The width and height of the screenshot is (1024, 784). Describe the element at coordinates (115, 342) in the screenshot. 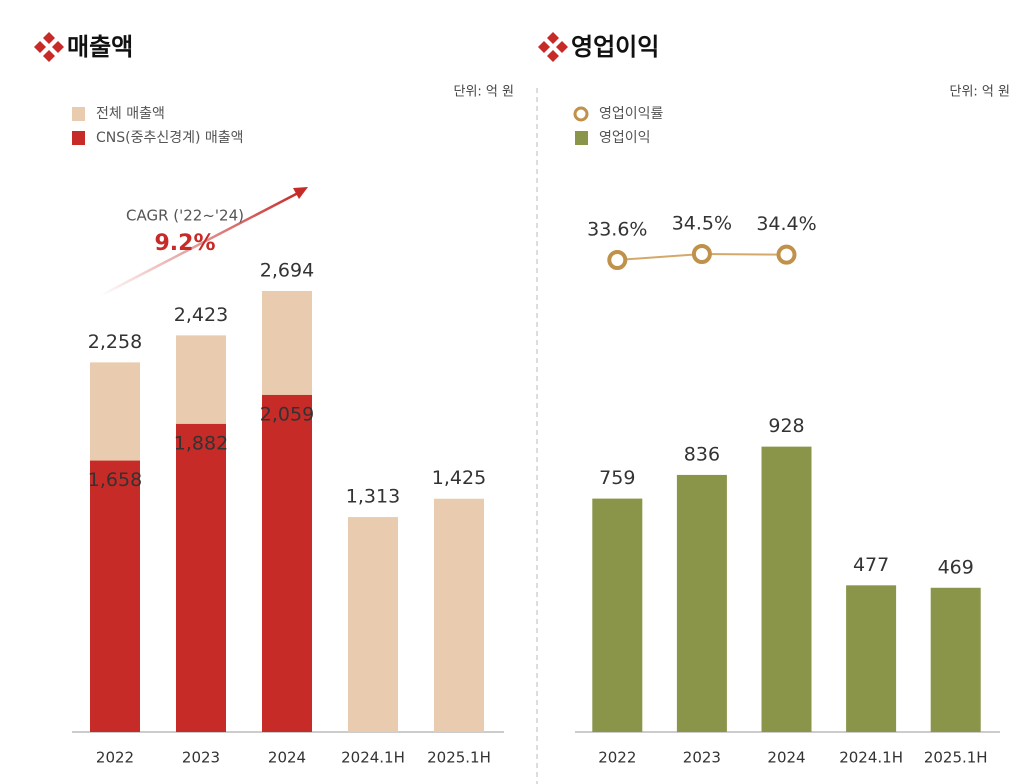

I see `data-label: 2,258` at that location.